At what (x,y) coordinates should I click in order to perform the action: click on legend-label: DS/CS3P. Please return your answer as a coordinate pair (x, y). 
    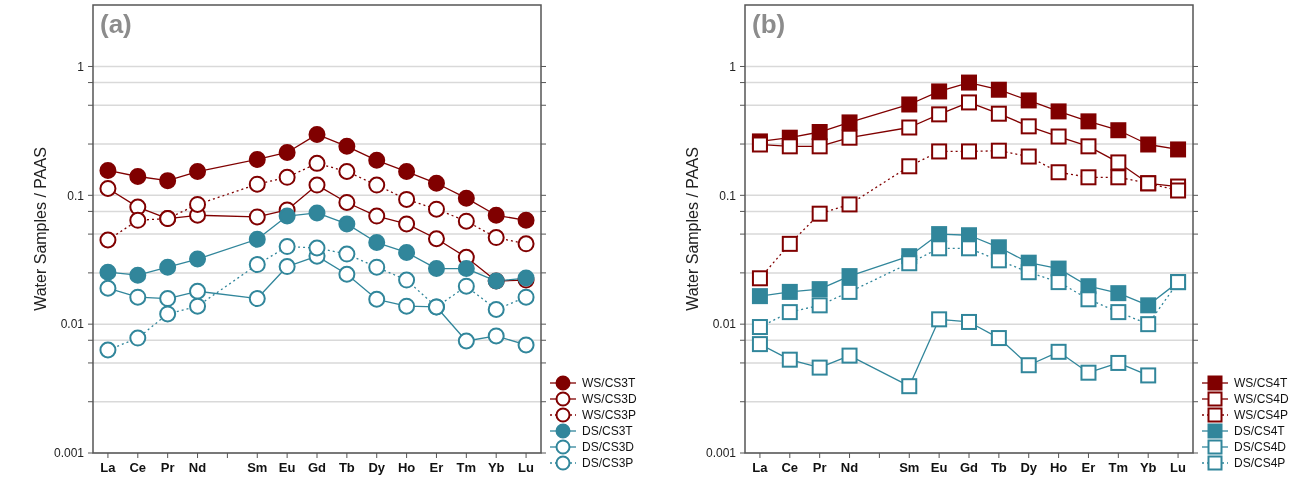
    Looking at the image, I should click on (608, 463).